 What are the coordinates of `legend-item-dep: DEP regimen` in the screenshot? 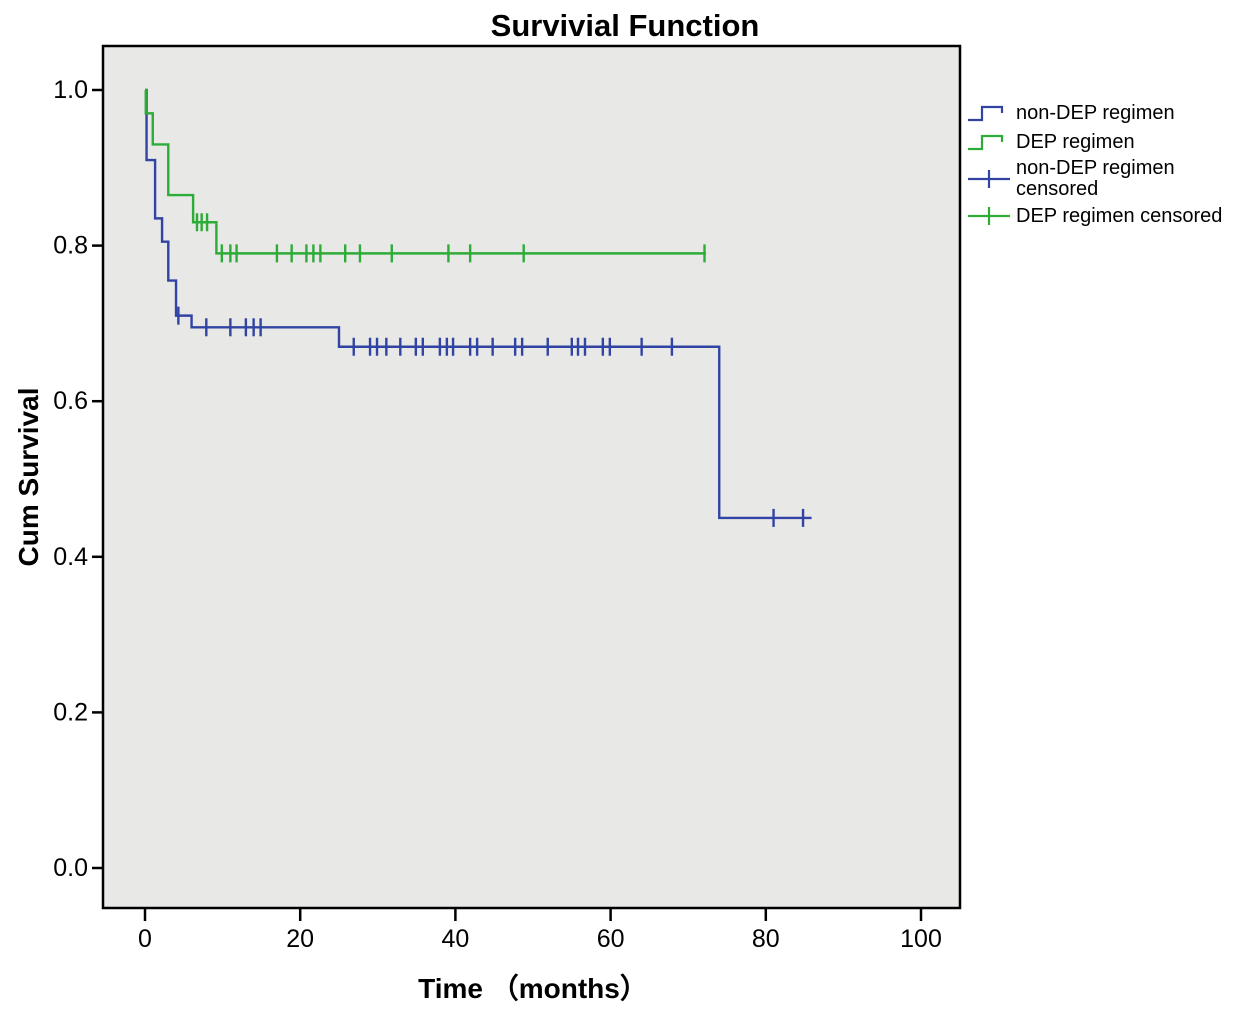 It's located at (1108, 142).